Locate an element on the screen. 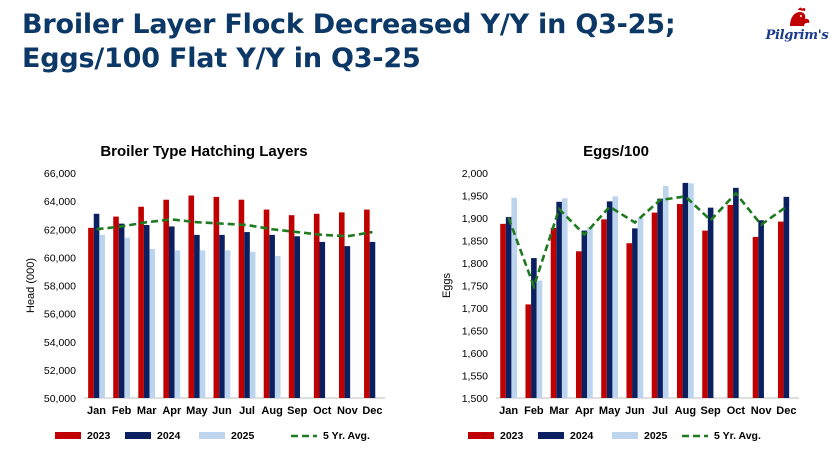 This screenshot has height=465, width=835. eggs-bar-2023-jul is located at coordinates (654, 305).